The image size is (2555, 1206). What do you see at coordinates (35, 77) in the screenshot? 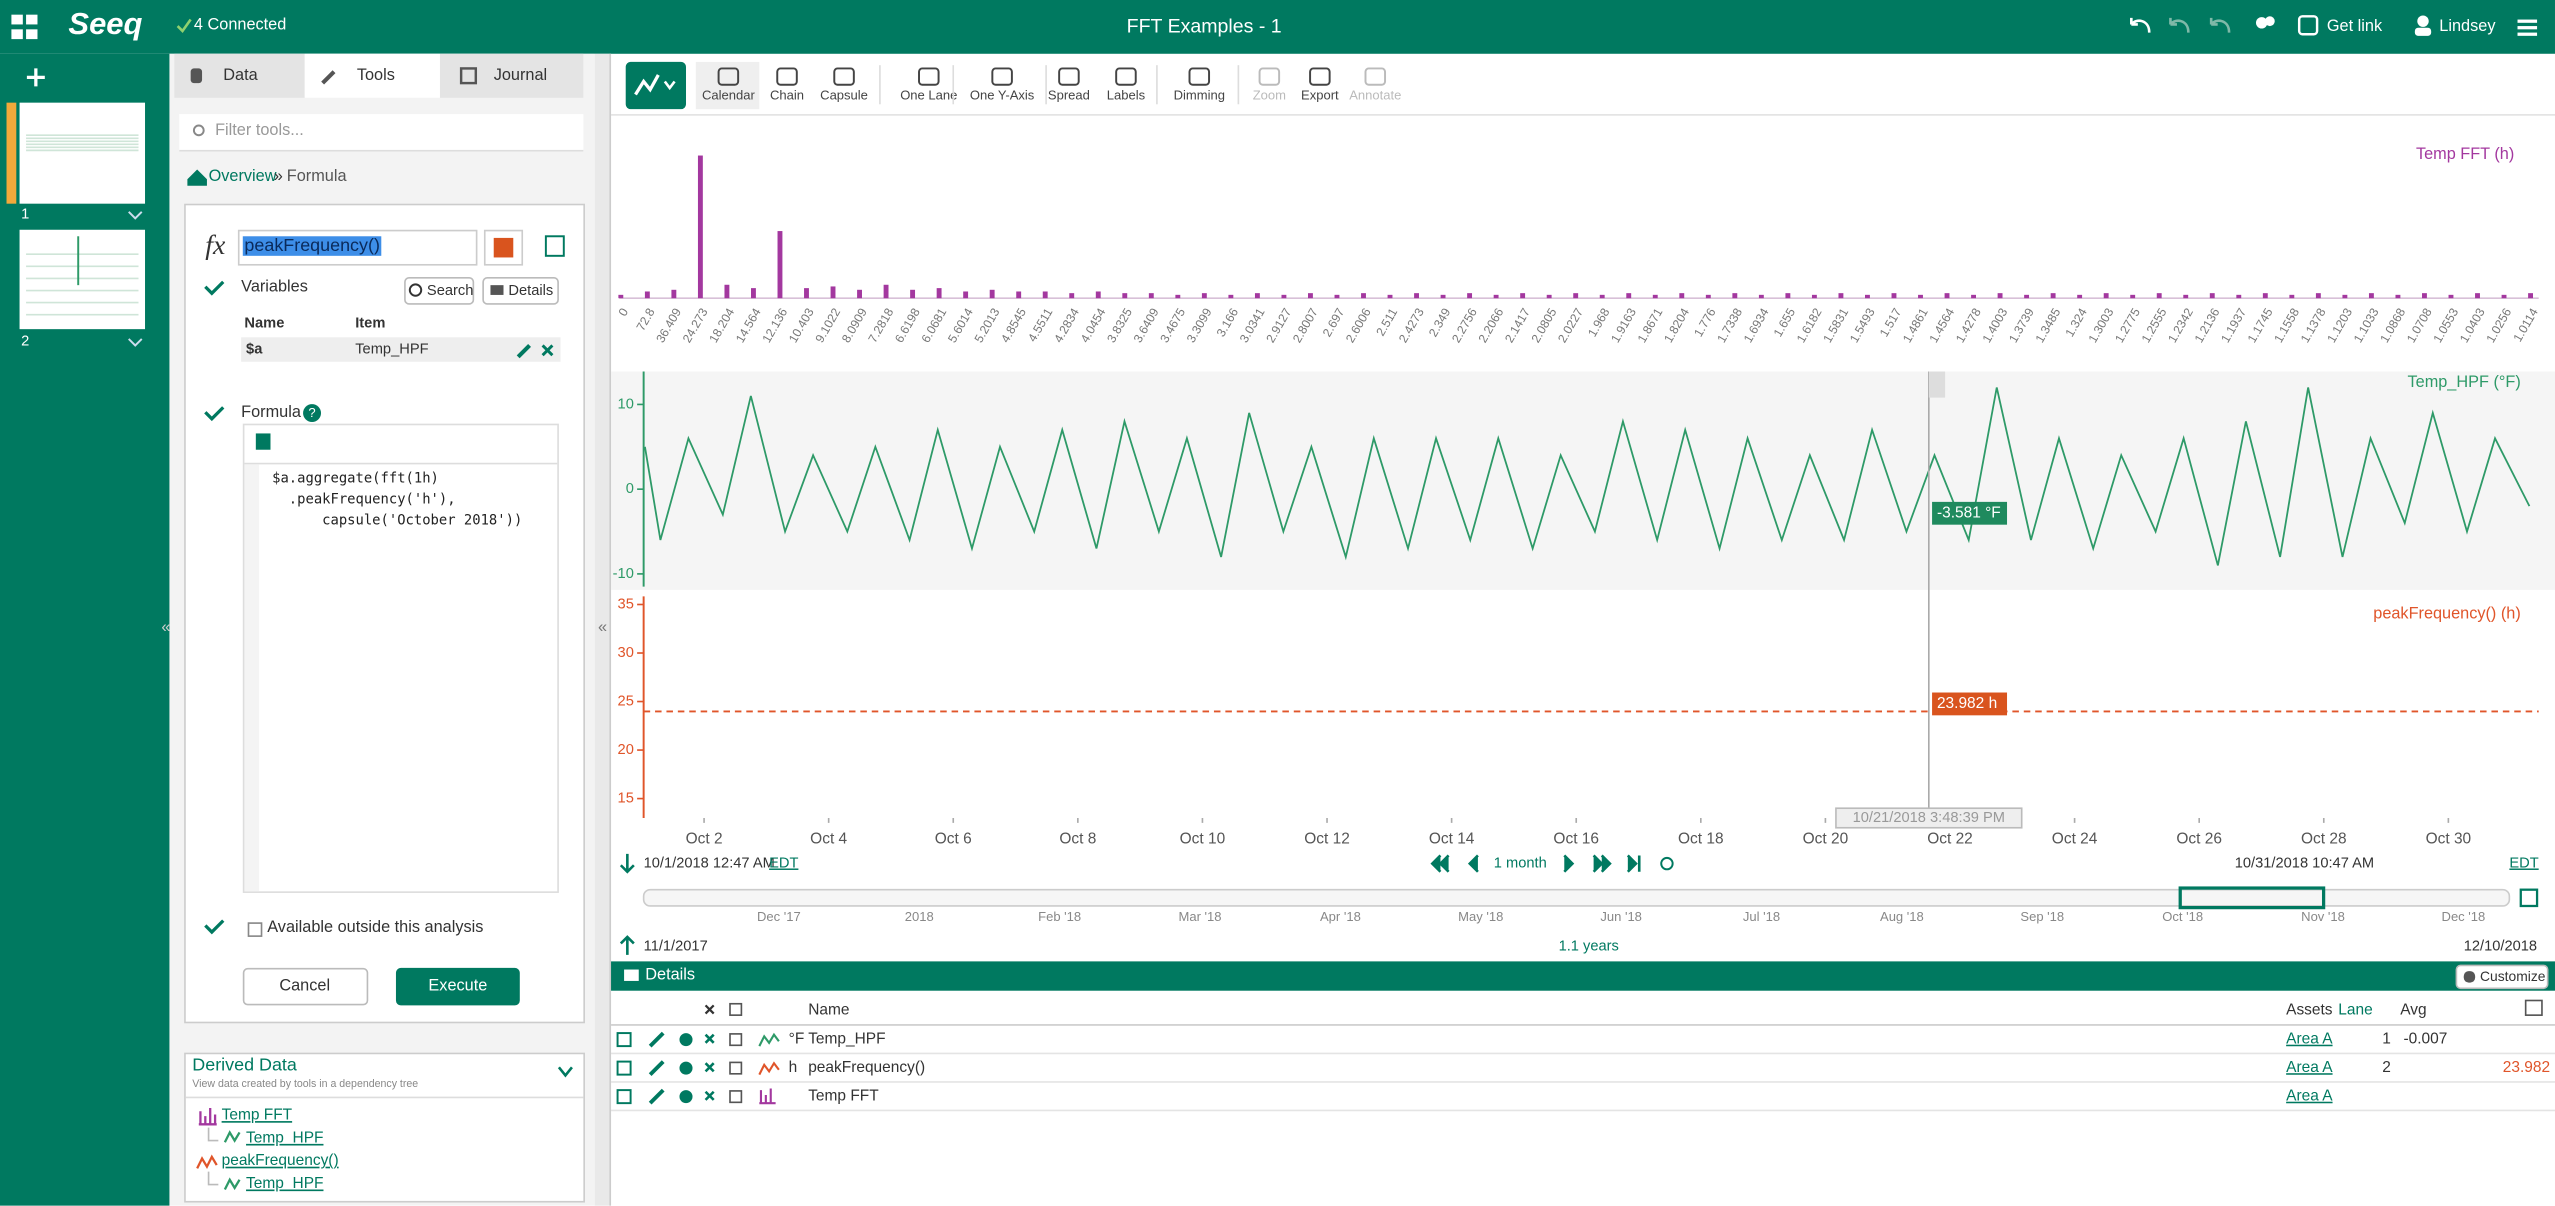
I see `add-worksheet` at bounding box center [35, 77].